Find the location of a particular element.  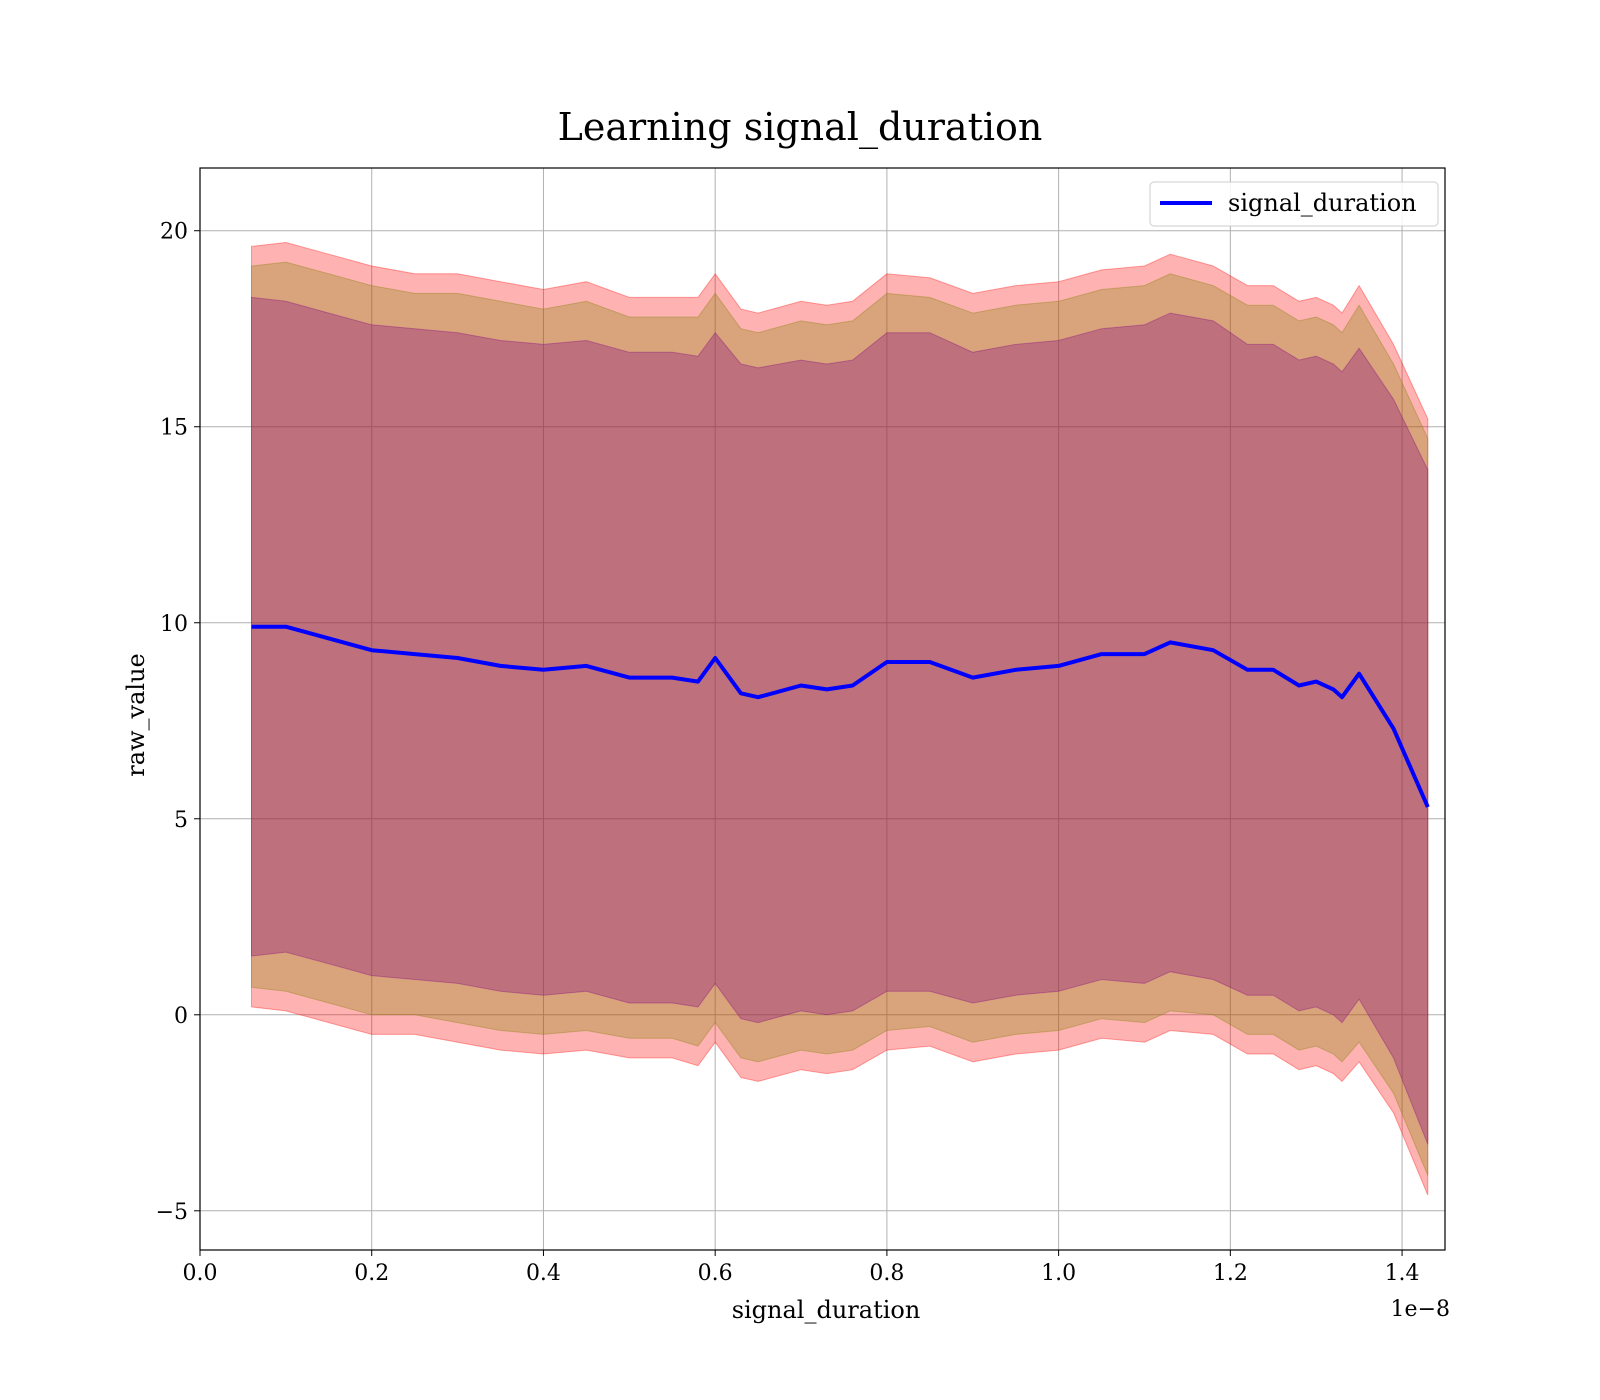

series-line-signal-duration is located at coordinates (840, 716).